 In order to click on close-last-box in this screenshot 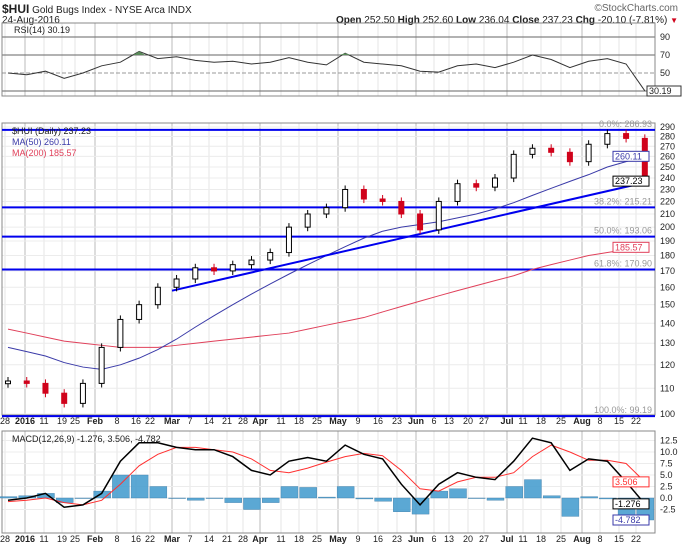, I will do `click(631, 181)`.